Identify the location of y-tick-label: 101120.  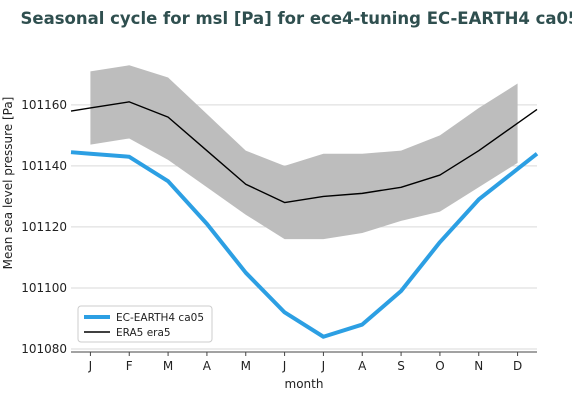
(44, 227).